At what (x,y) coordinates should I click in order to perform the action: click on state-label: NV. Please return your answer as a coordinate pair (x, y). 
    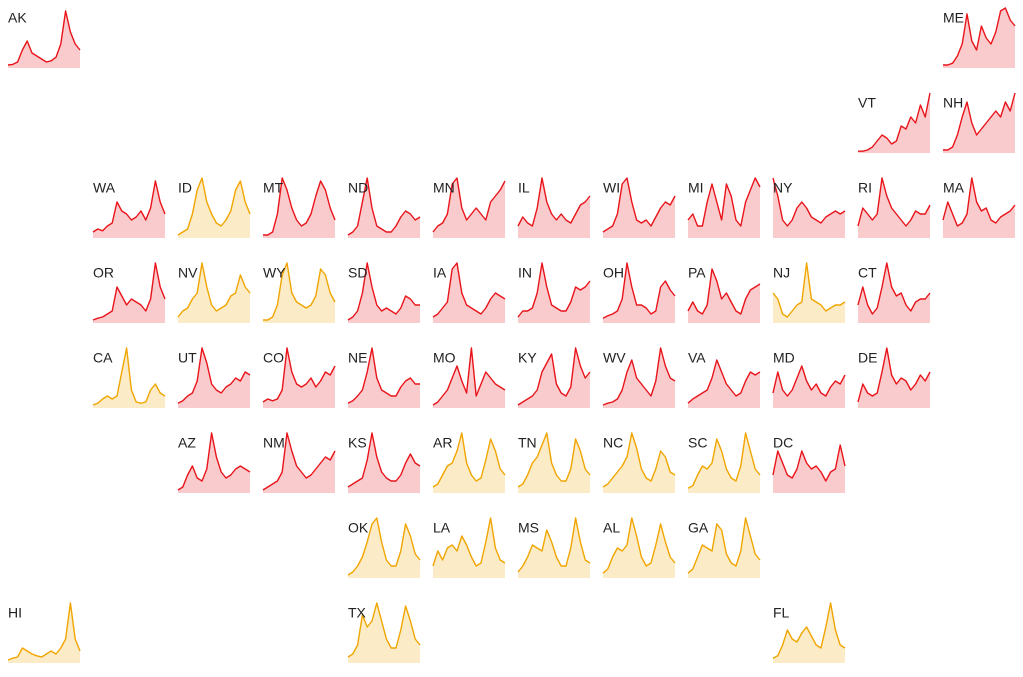
    Looking at the image, I should click on (188, 273).